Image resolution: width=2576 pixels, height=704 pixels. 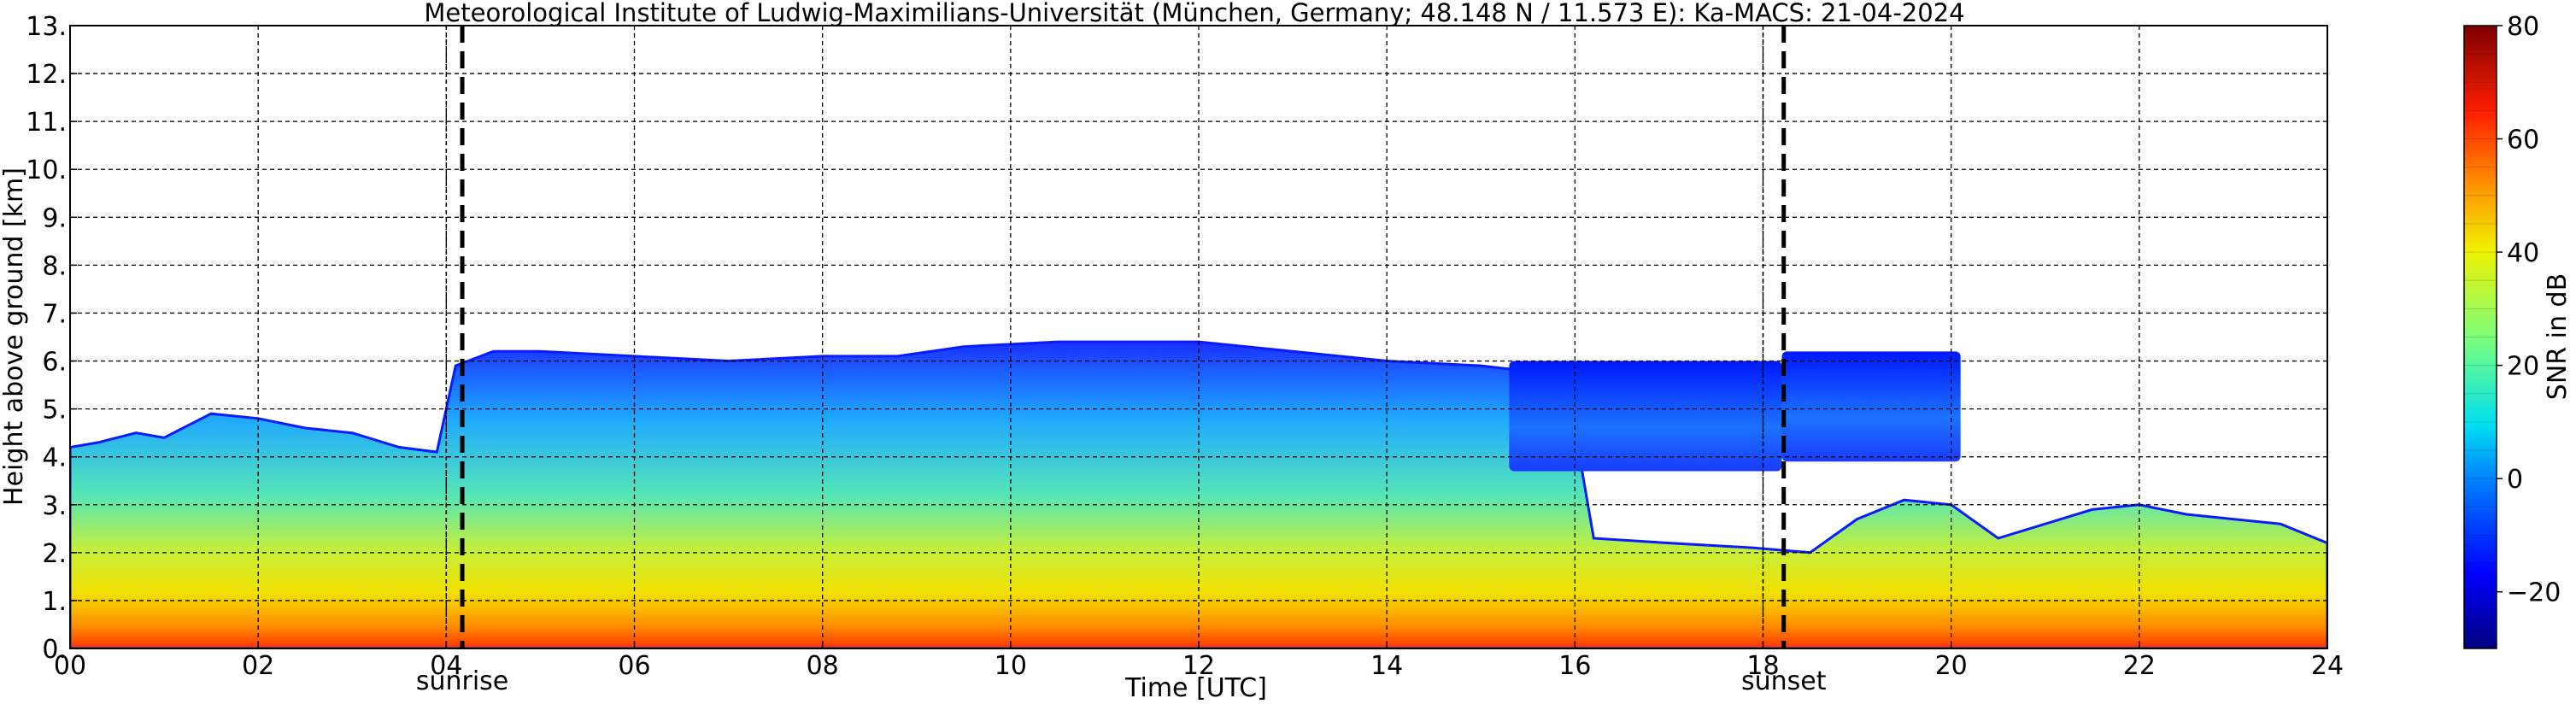 What do you see at coordinates (2139, 666) in the screenshot?
I see `x-tick-label: 22` at bounding box center [2139, 666].